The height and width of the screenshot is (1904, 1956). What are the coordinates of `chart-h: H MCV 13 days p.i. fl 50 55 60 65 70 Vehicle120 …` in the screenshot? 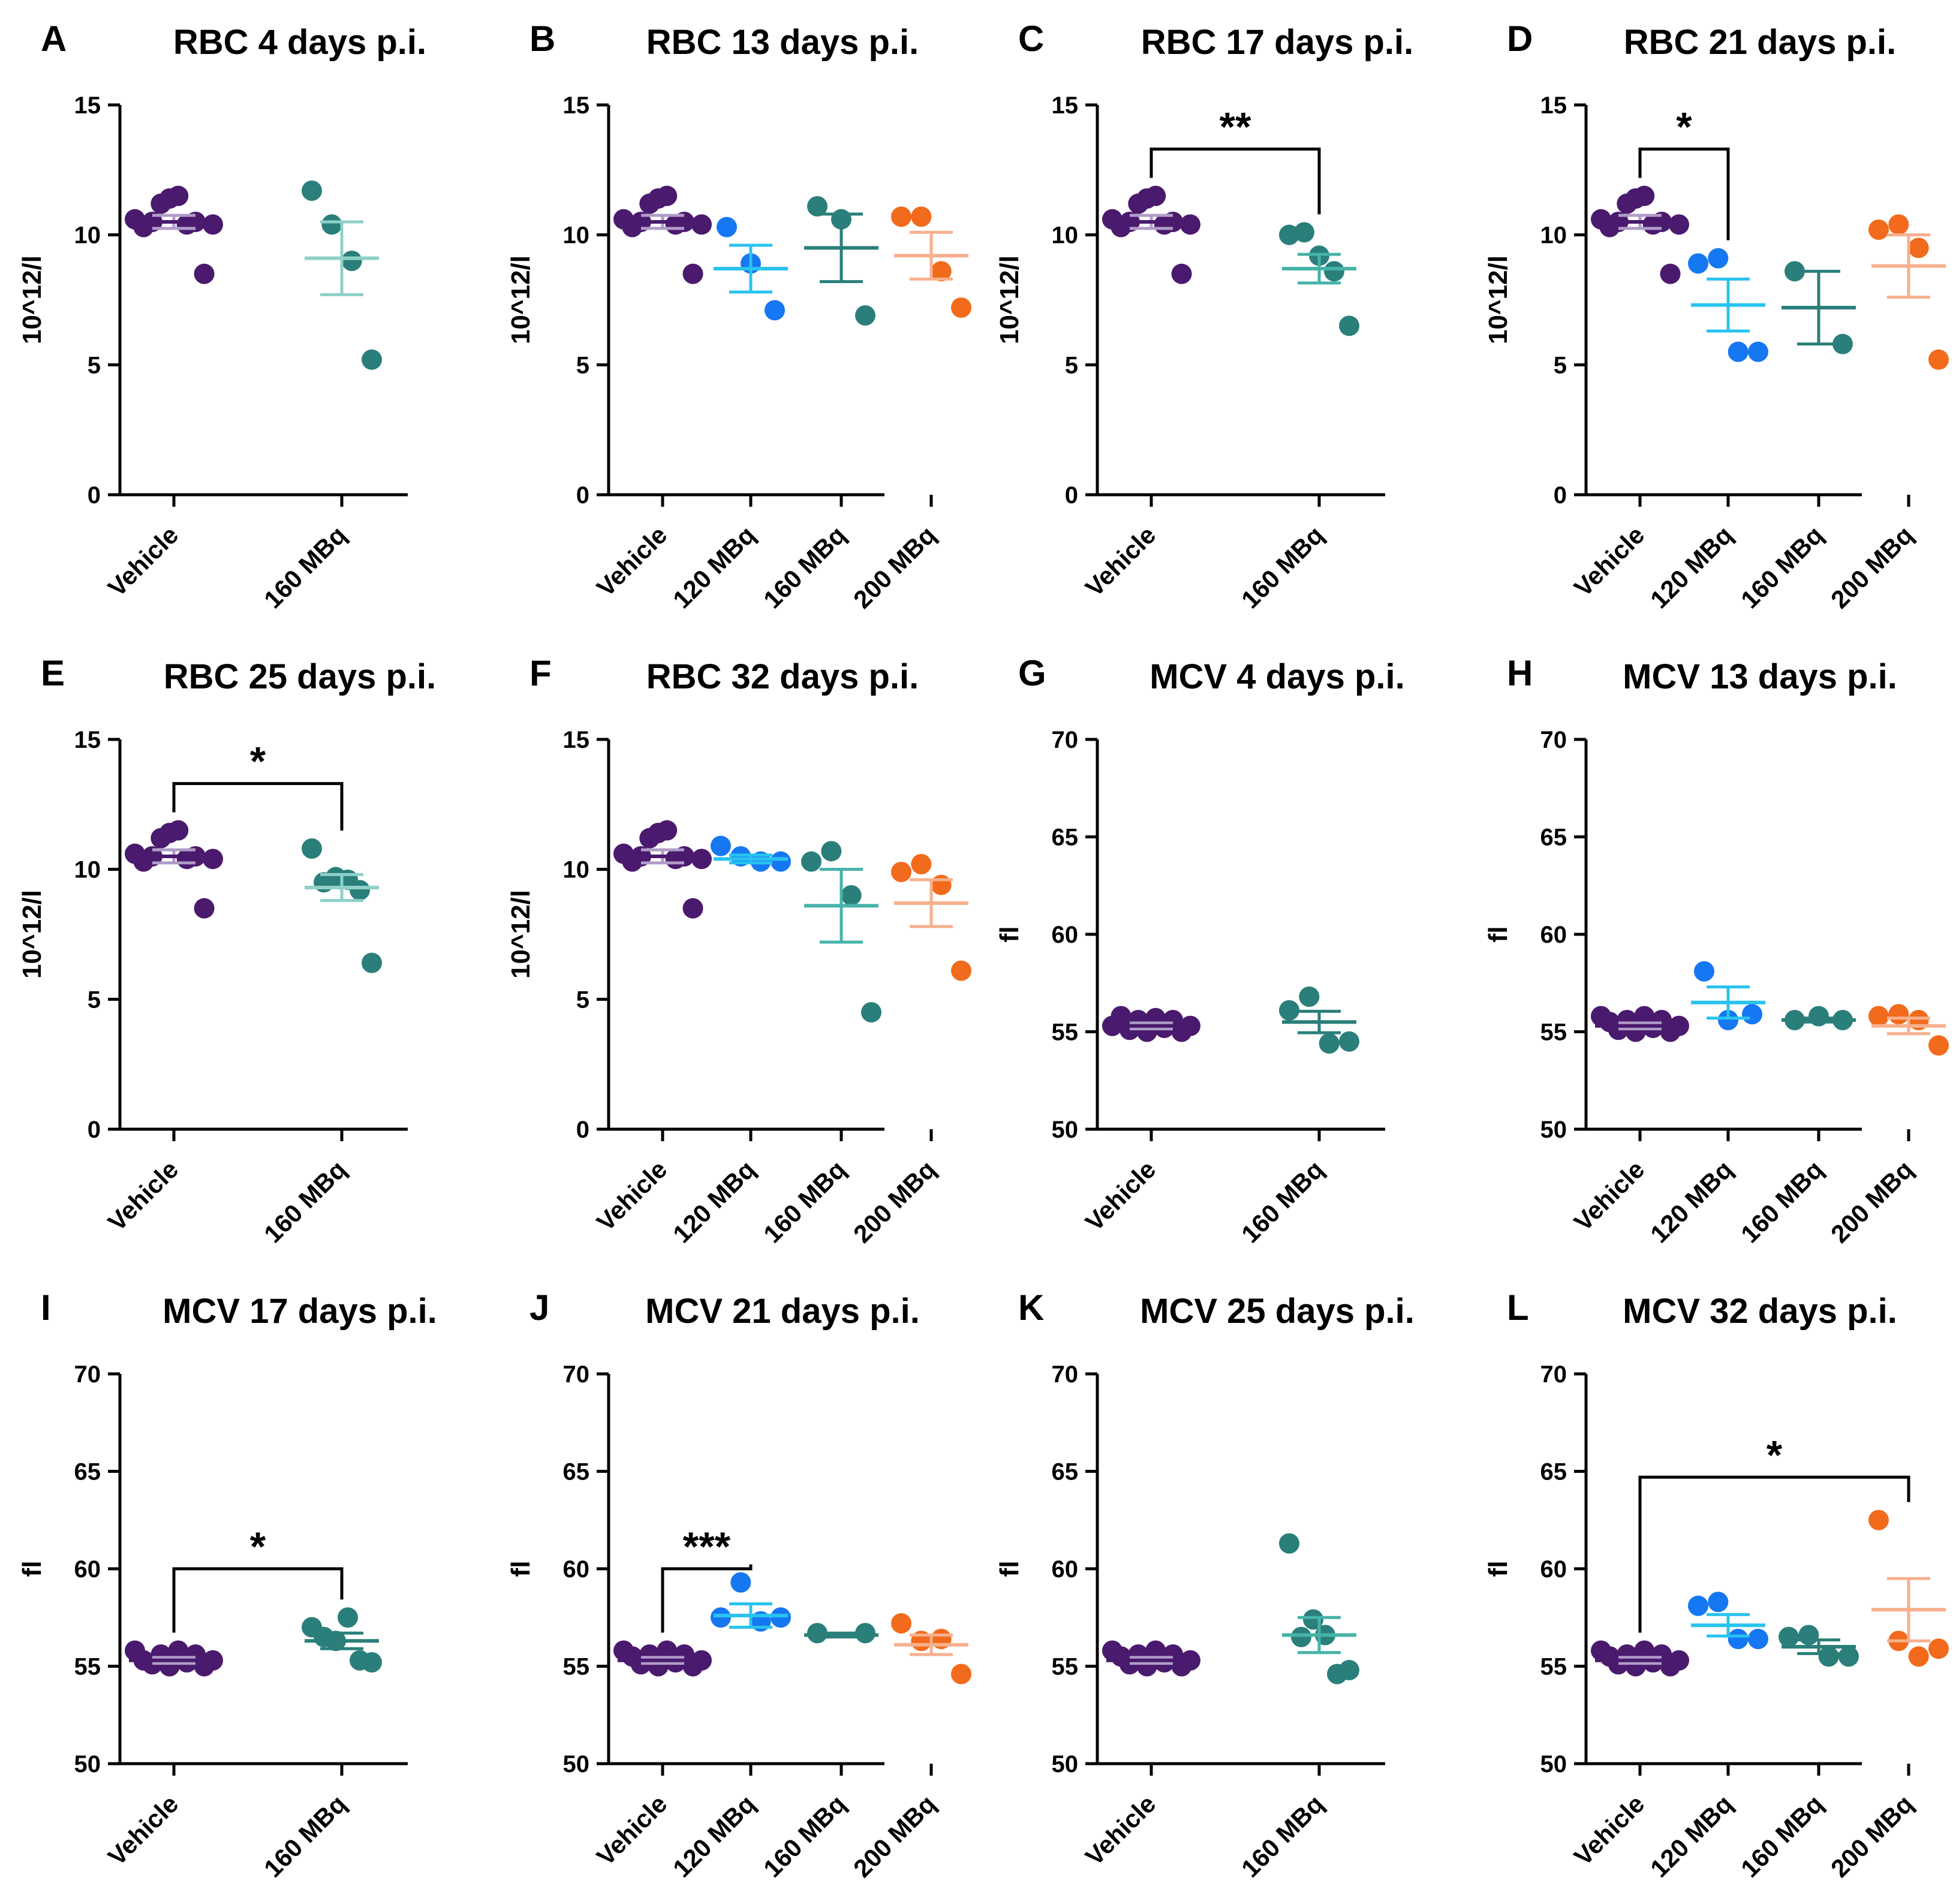 It's located at (1716, 951).